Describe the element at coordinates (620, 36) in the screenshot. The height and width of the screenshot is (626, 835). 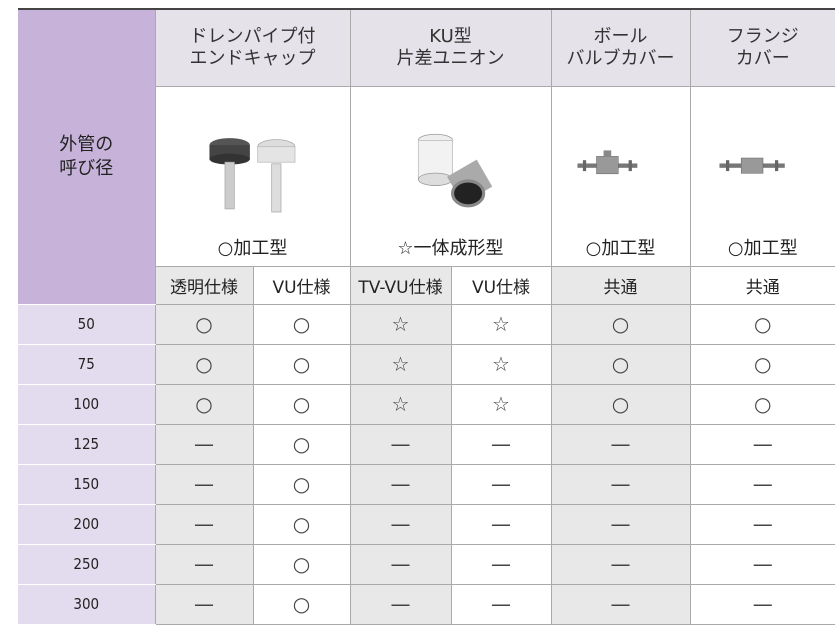
I see `product-name-line: ボール` at that location.